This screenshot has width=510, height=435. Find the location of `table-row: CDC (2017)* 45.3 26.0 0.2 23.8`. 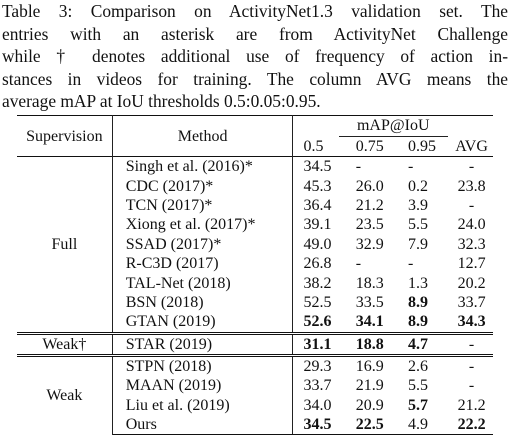

table-row: CDC (2017)* 45.3 26.0 0.2 23.8 is located at coordinates (255, 186).